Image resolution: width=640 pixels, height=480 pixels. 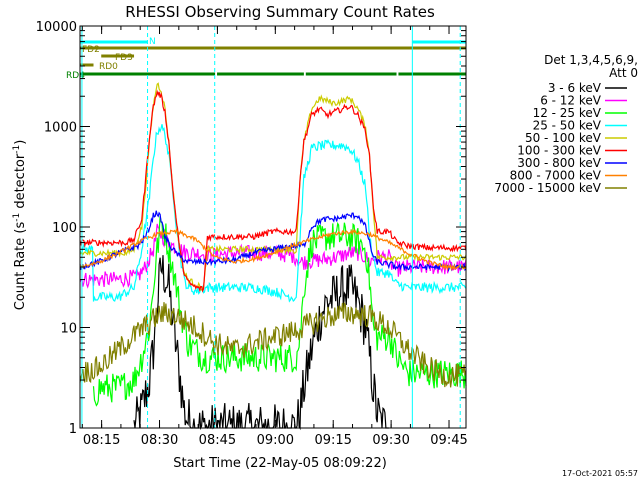 What do you see at coordinates (559, 151) in the screenshot?
I see `legend-label-5: 100 - 300 keV` at bounding box center [559, 151].